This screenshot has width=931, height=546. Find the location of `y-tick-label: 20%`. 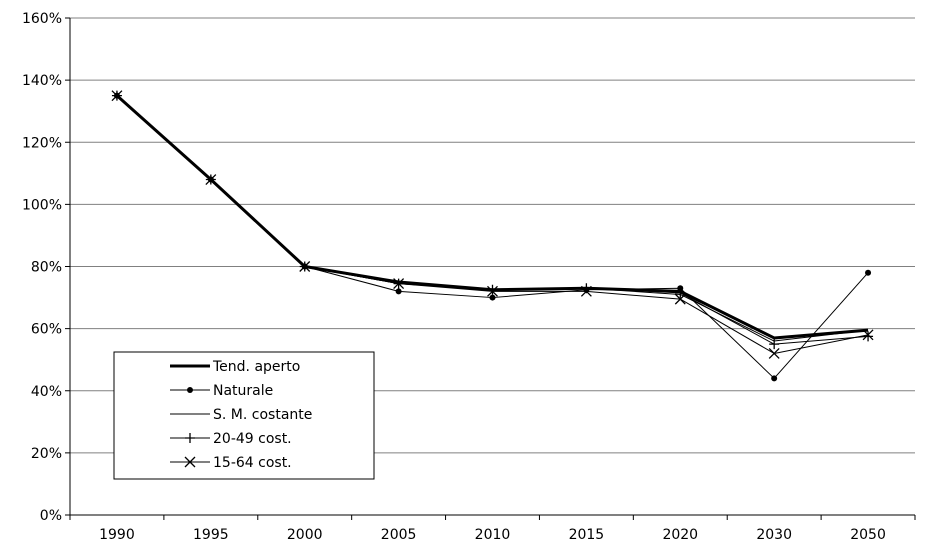

y-tick-label: 20% is located at coordinates (46, 454).